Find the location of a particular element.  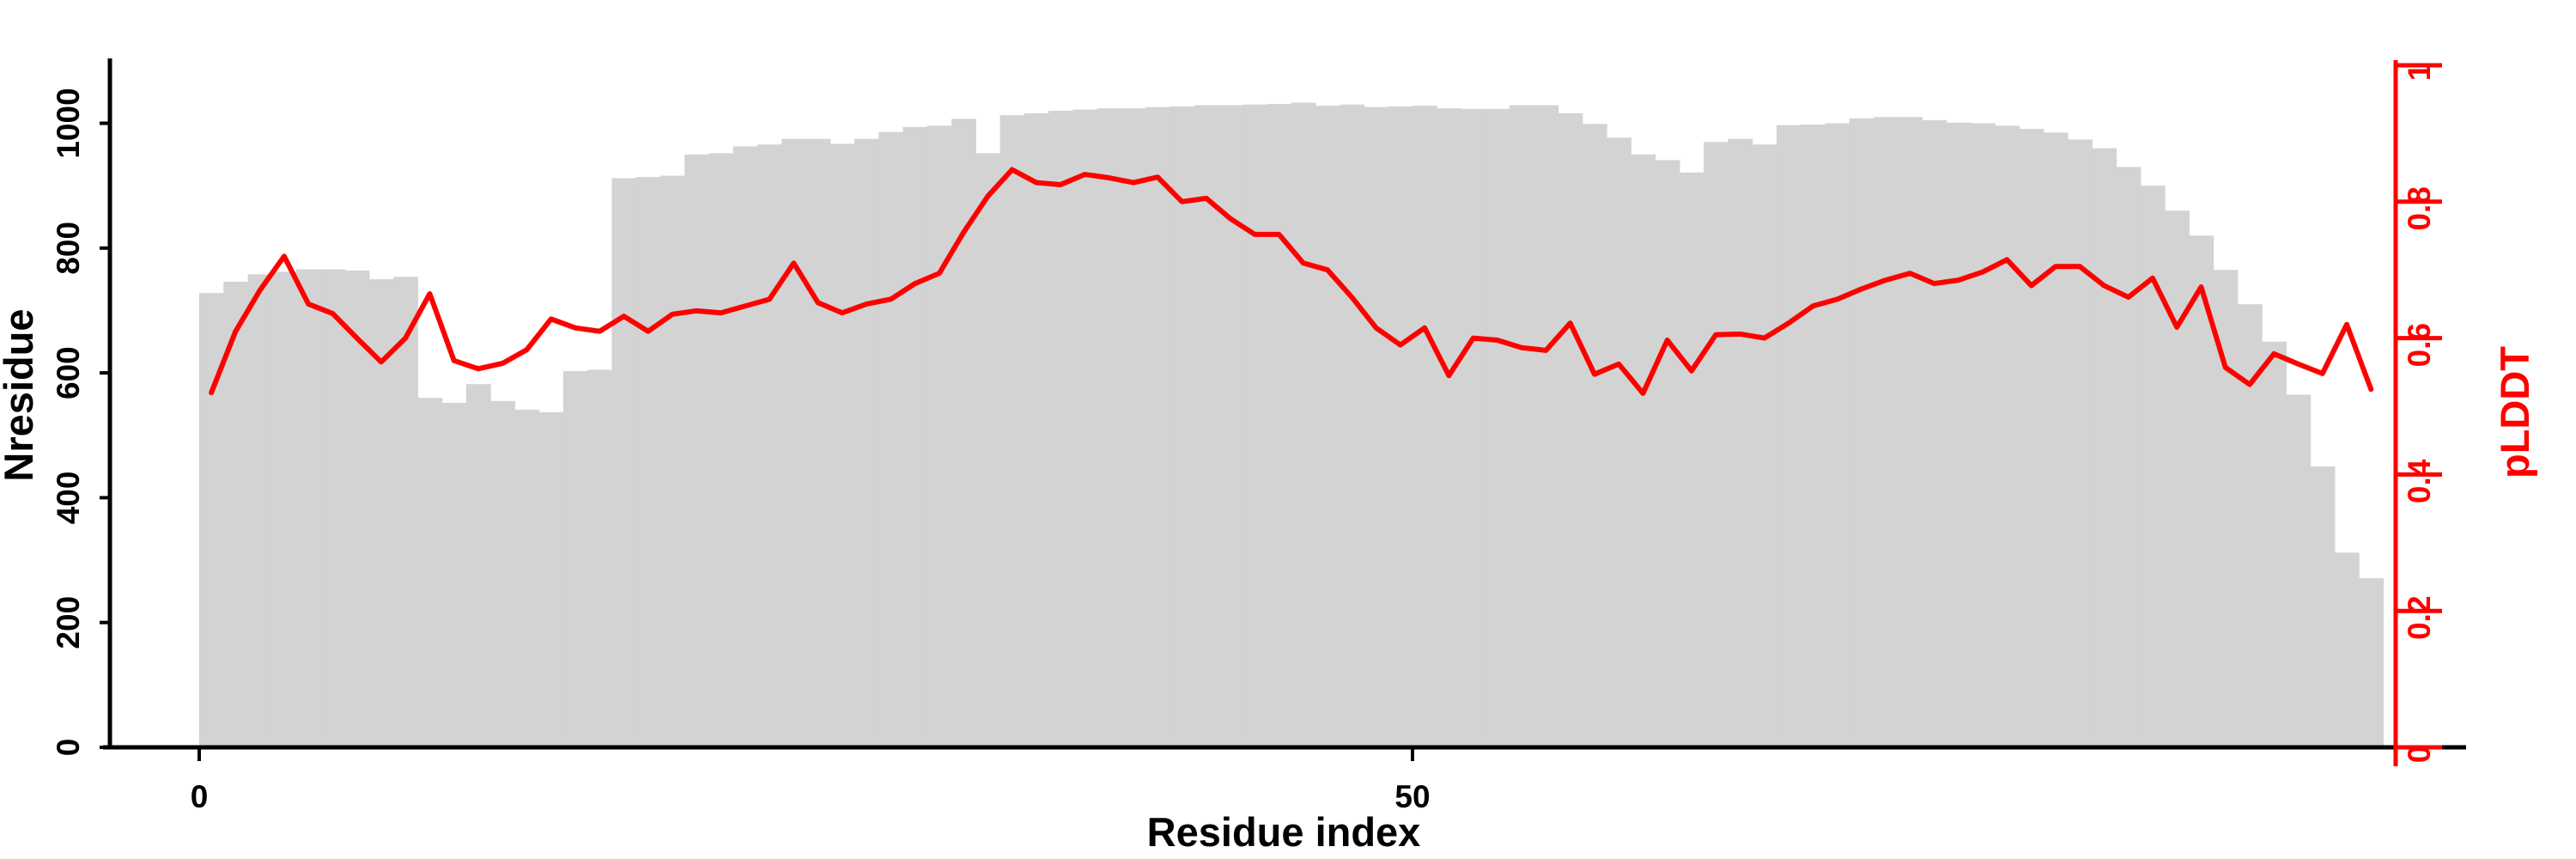

left-tick-label: 800 is located at coordinates (69, 249).